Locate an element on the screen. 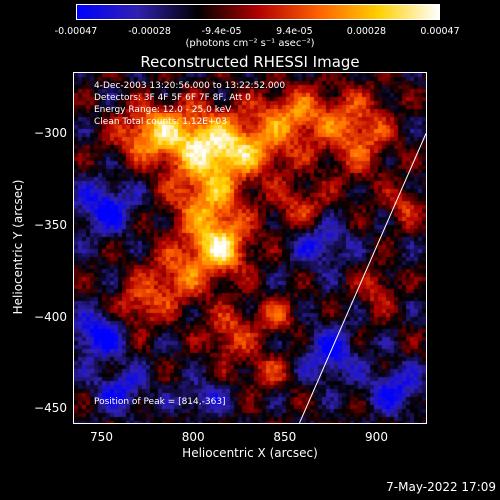 This screenshot has width=500, height=500. colorbar-gradient is located at coordinates (258, 12).